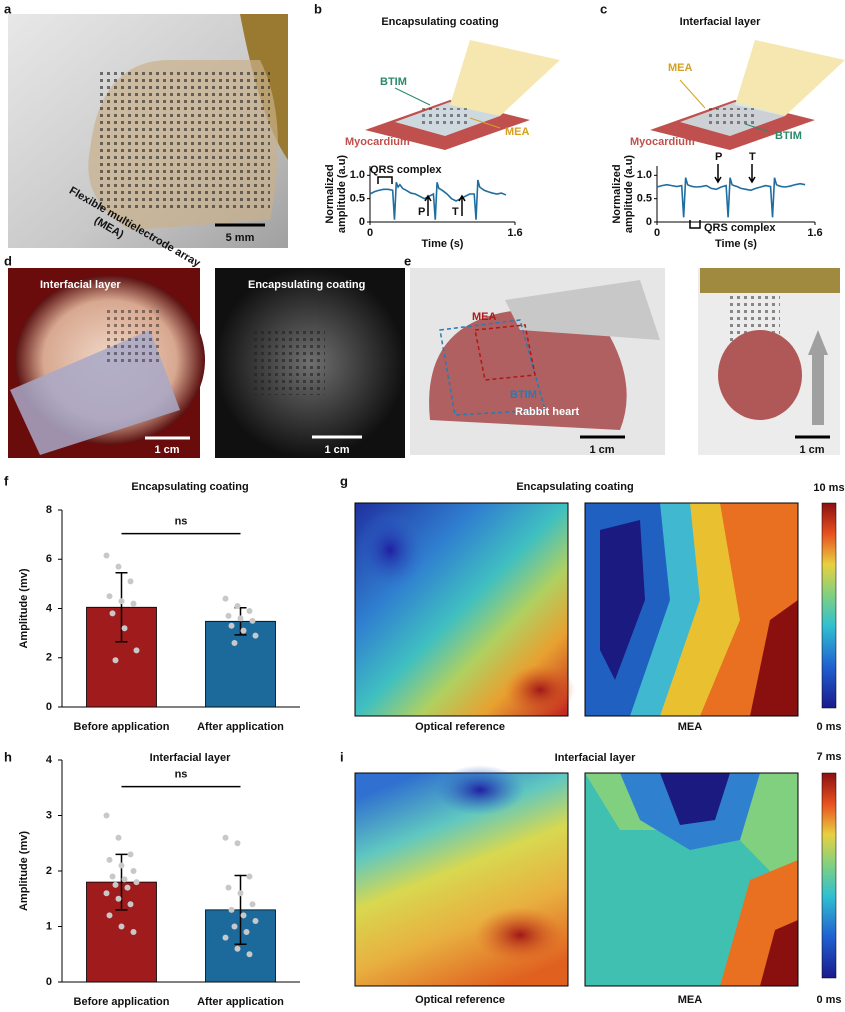  Describe the element at coordinates (342, 756) in the screenshot. I see `panel-letter: i` at that location.